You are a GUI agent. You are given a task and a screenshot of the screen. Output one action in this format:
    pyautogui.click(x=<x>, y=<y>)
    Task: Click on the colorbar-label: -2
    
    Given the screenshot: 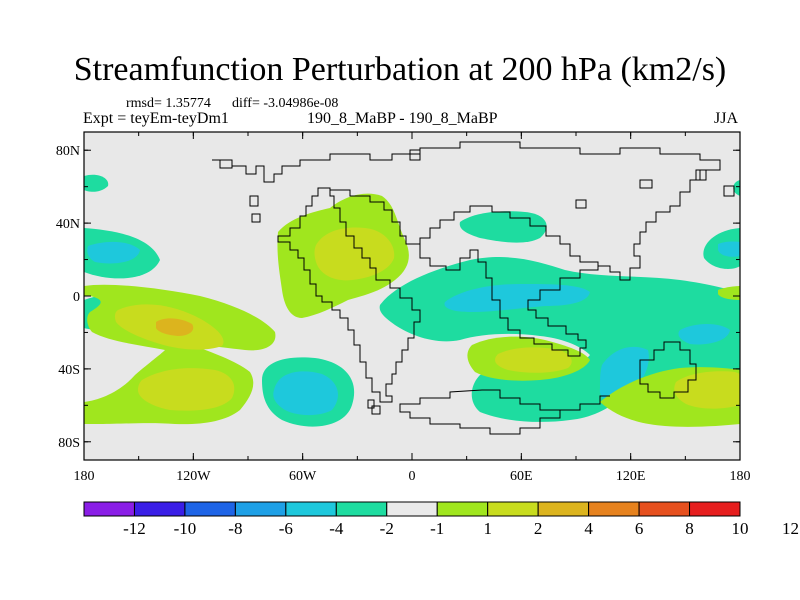 What is the action you would take?
    pyautogui.click(x=387, y=528)
    